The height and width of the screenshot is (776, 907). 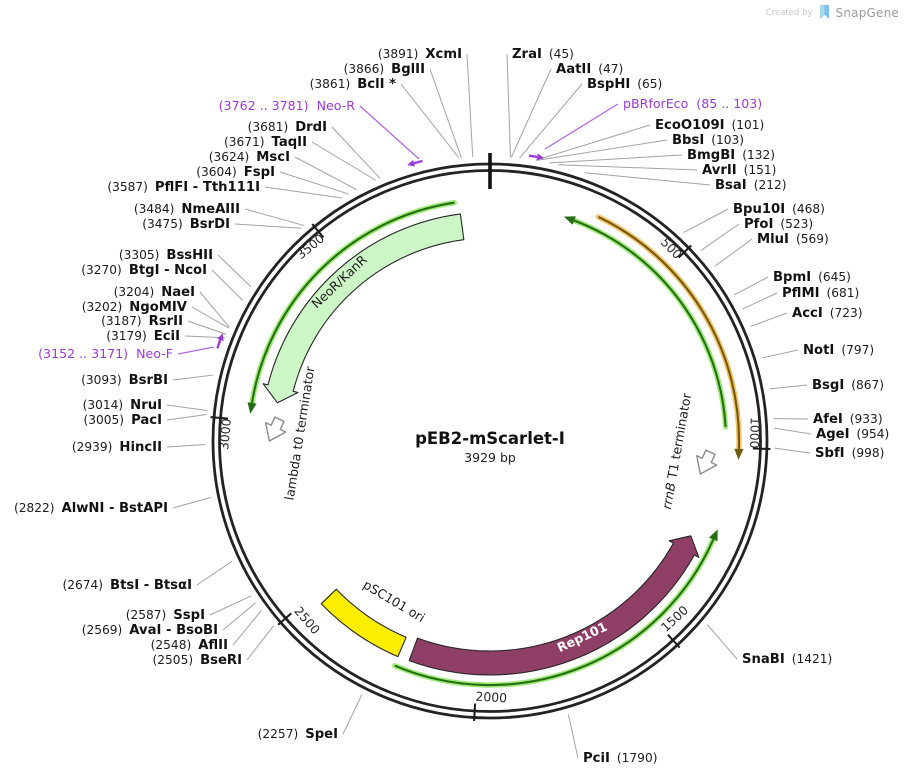 I want to click on primer-leader-pBRforEco, so click(x=581, y=126).